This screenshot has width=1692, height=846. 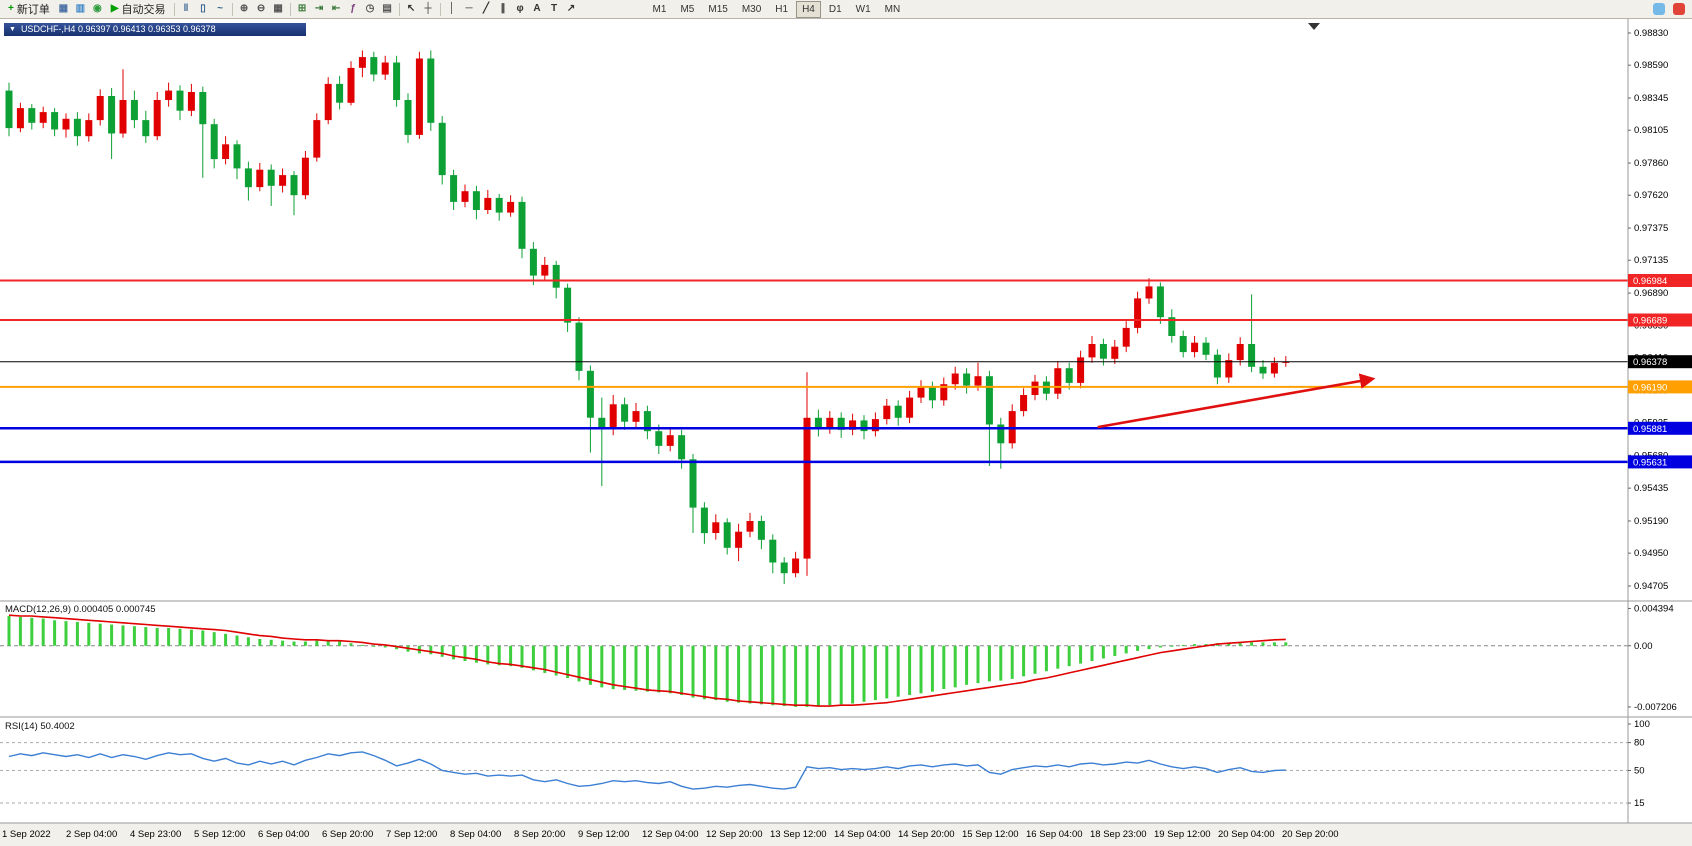 I want to click on bar-chart-button: ‖, so click(x=186, y=9).